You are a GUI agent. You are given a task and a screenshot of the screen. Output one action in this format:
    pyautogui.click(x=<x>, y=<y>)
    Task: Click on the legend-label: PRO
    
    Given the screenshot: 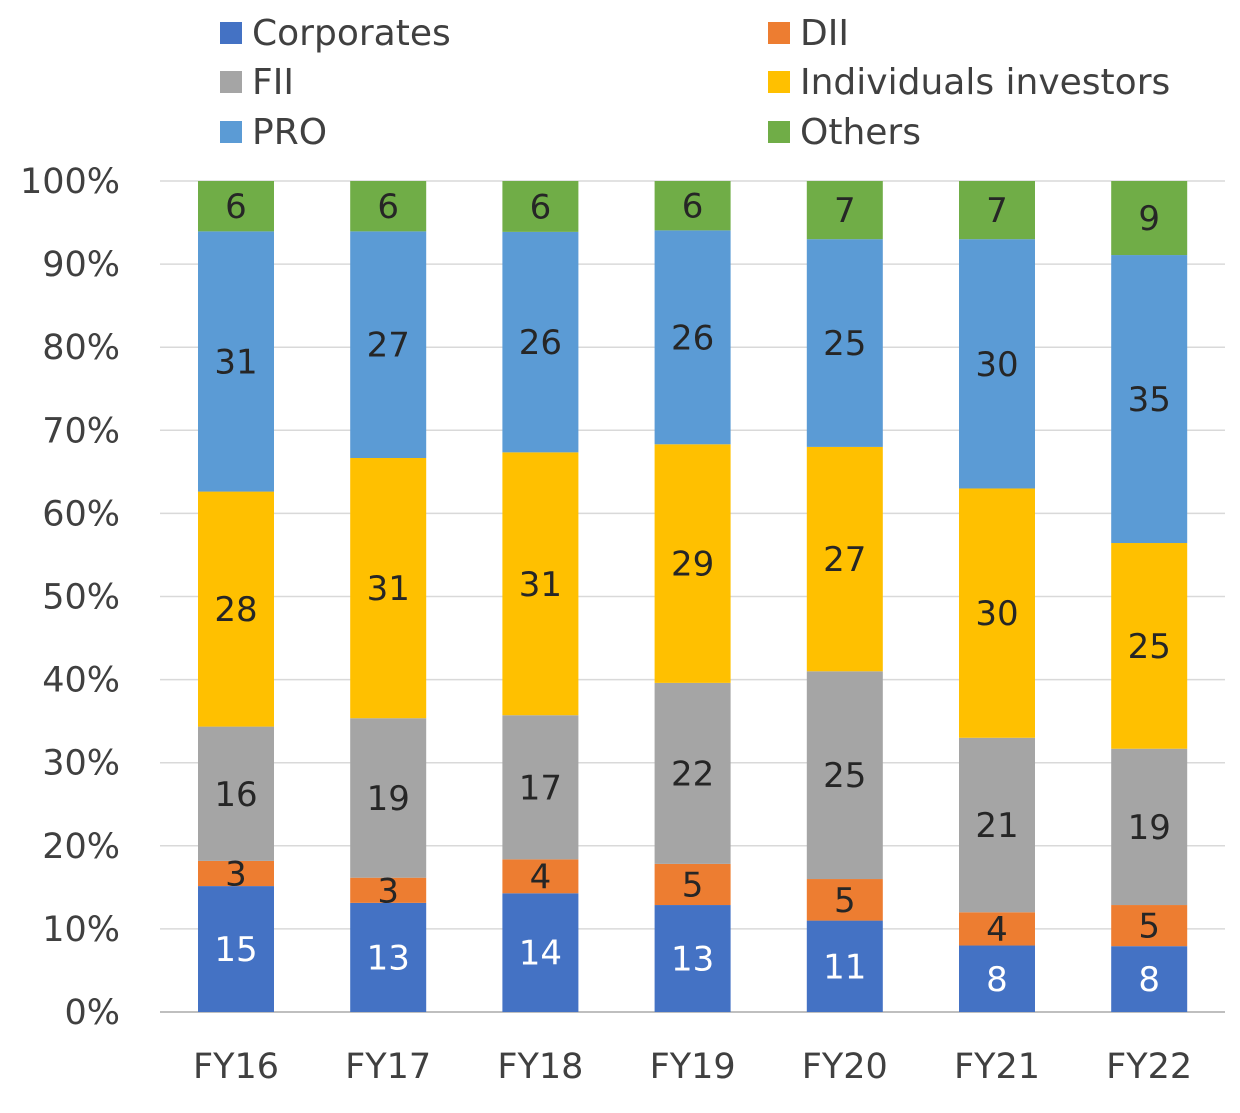 What is the action you would take?
    pyautogui.click(x=289, y=132)
    